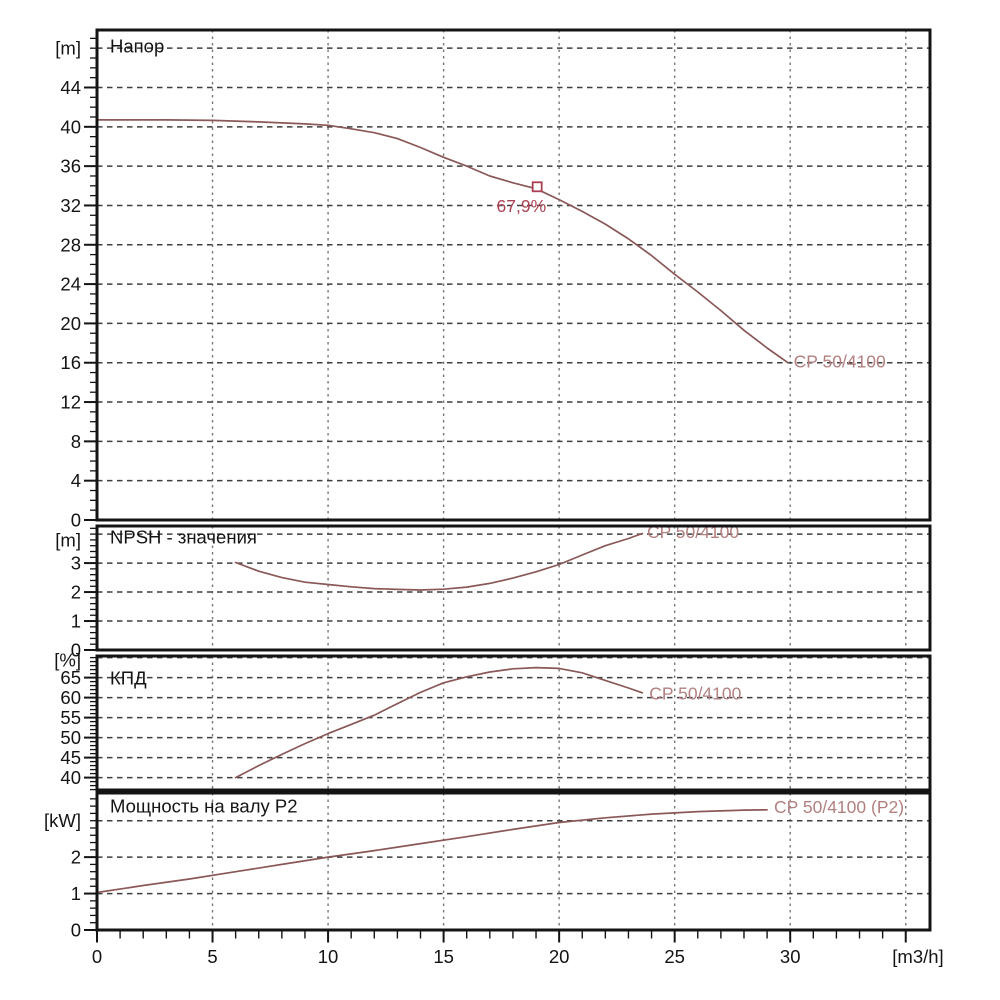 Image resolution: width=1000 pixels, height=1000 pixels. I want to click on y-axis-tick-label: 28, so click(70, 244).